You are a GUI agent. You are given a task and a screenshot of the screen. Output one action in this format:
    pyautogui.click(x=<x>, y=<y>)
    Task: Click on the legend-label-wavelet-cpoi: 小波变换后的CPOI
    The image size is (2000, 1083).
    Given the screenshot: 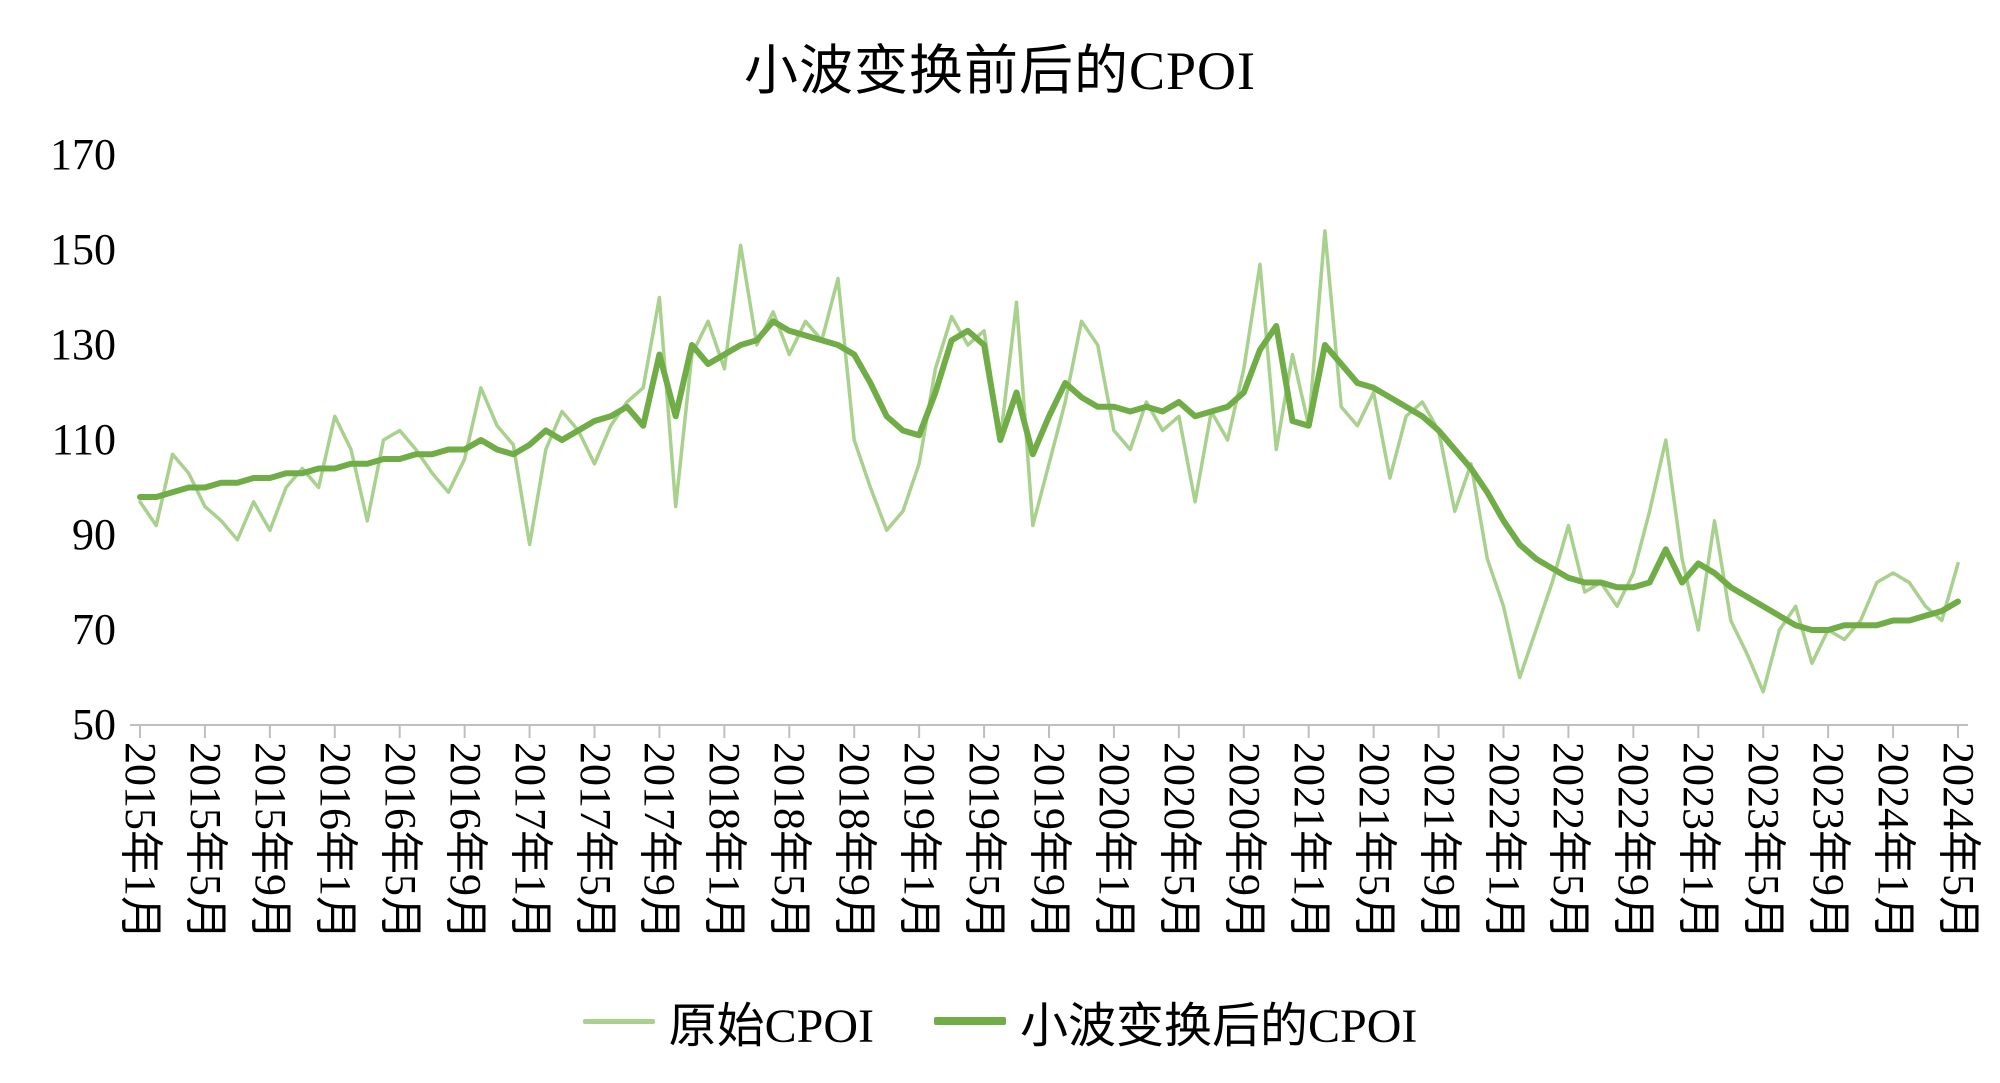 What is the action you would take?
    pyautogui.click(x=1219, y=1026)
    